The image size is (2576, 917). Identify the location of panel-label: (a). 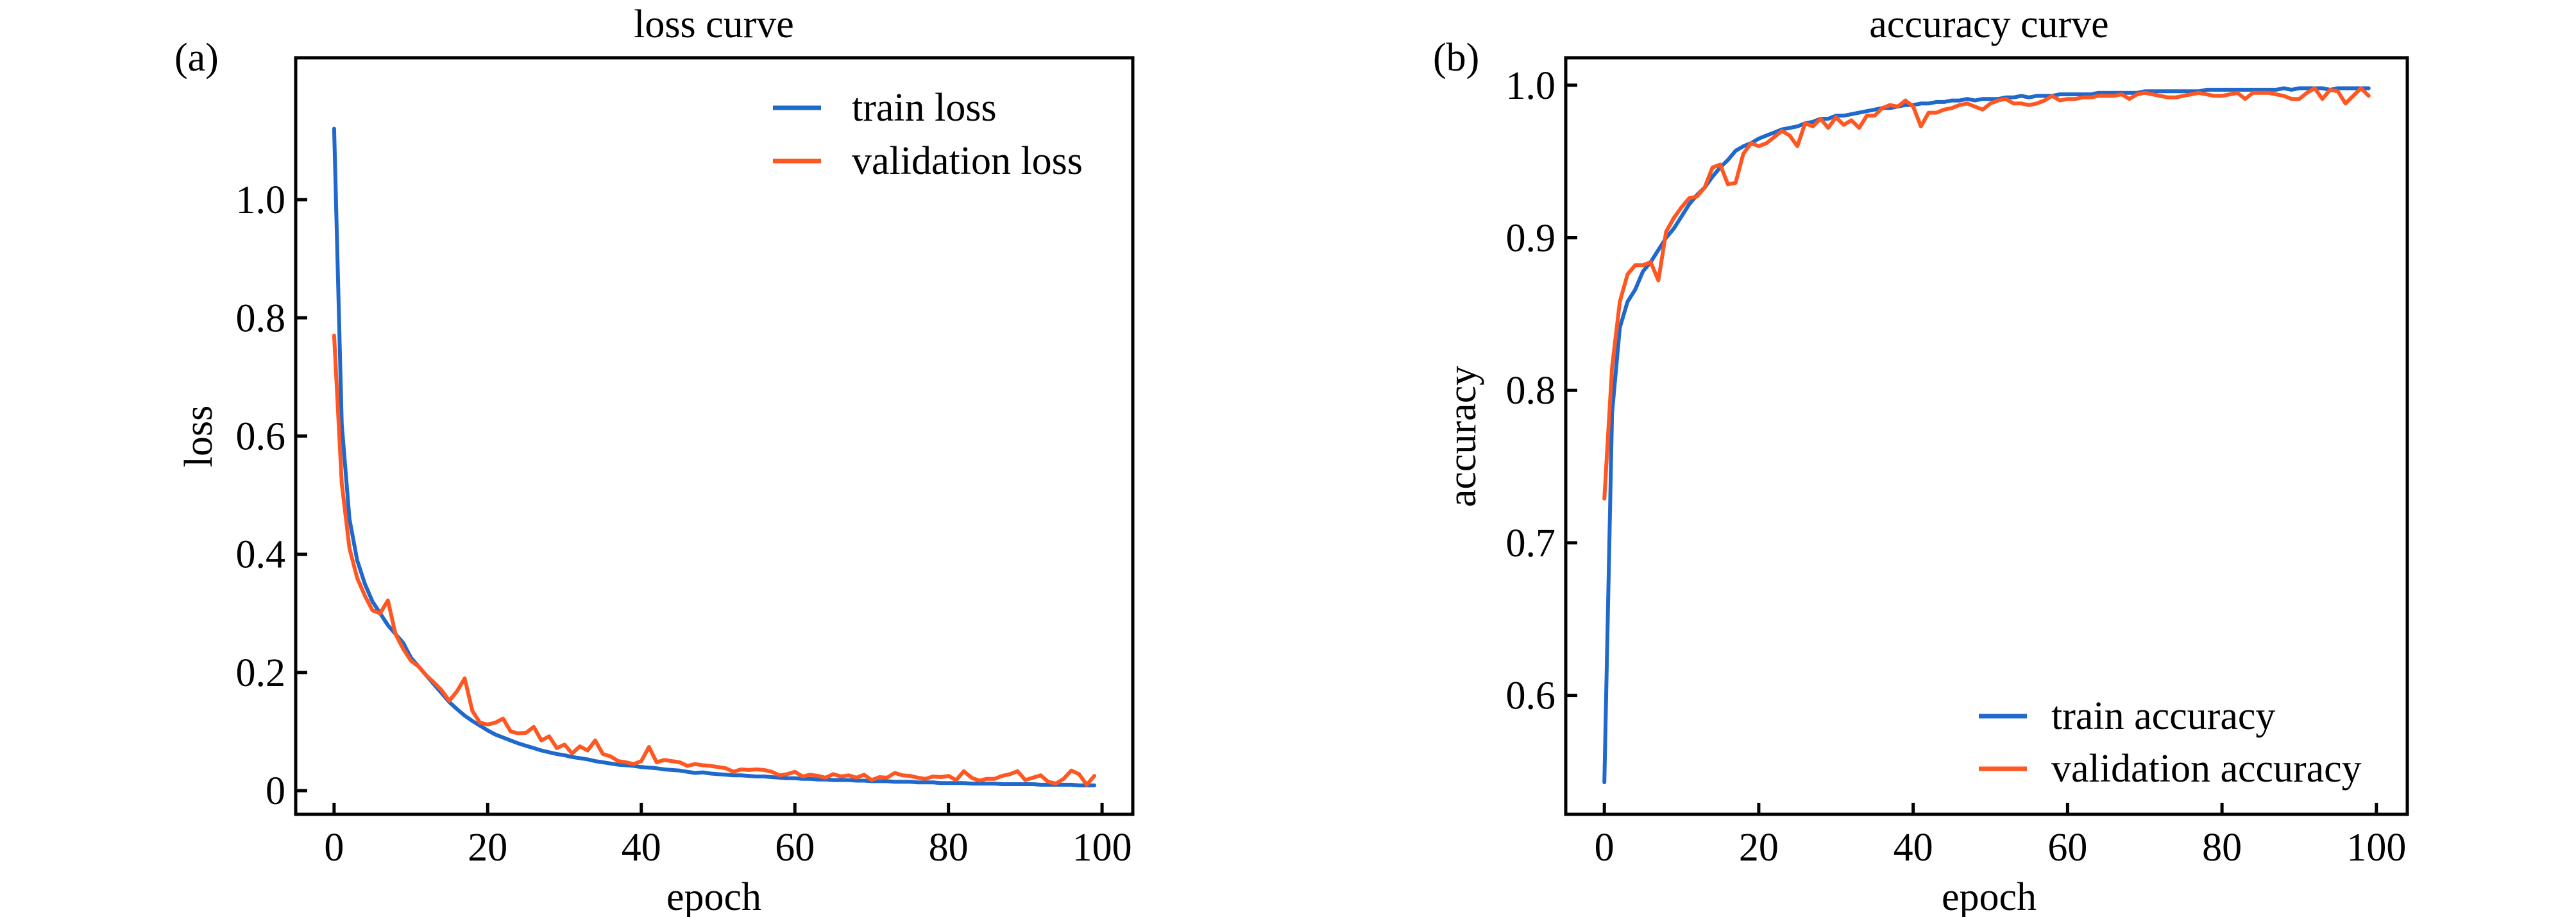
(196, 58).